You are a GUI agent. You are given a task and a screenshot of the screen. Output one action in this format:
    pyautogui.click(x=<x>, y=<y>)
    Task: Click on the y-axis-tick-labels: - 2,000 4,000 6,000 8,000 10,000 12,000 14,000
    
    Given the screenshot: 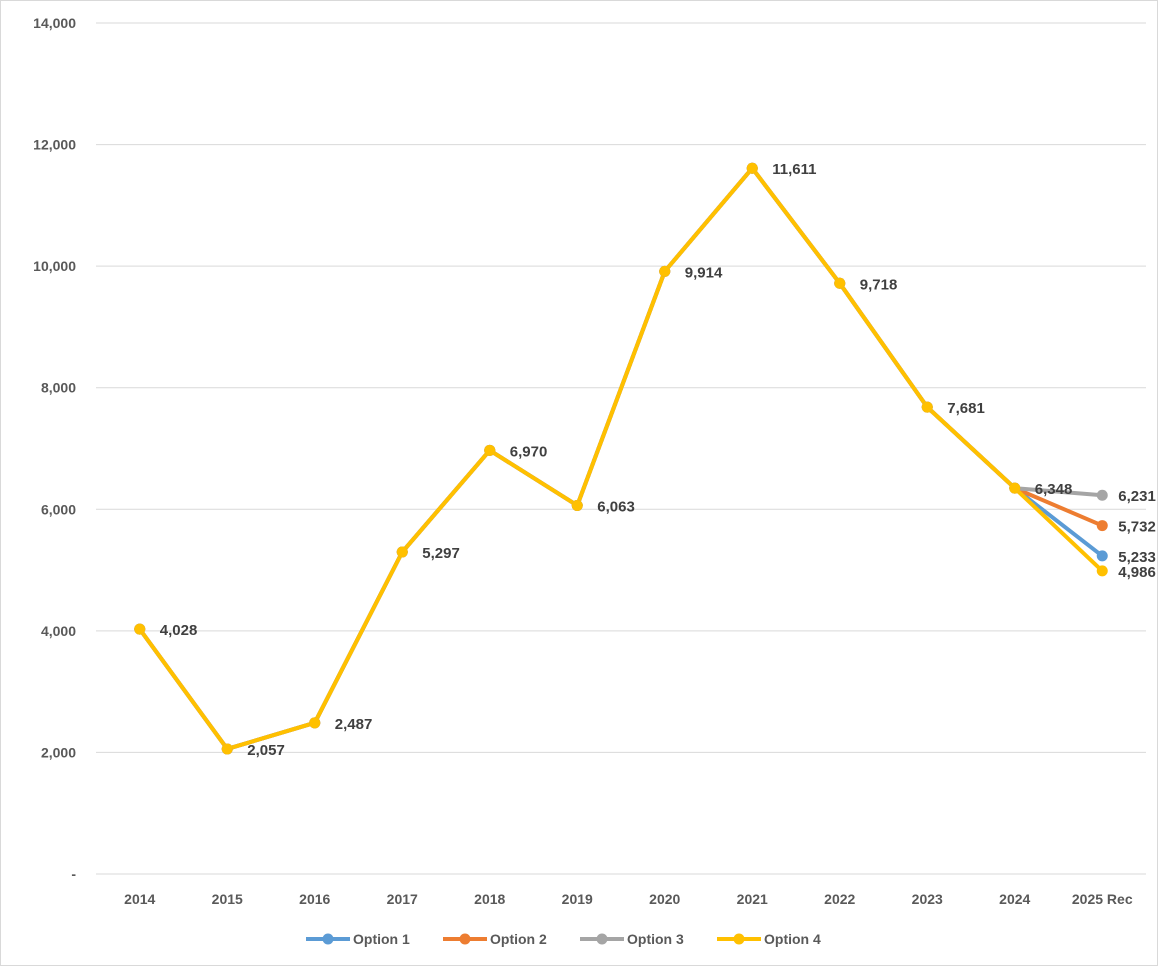 What is the action you would take?
    pyautogui.click(x=54, y=448)
    